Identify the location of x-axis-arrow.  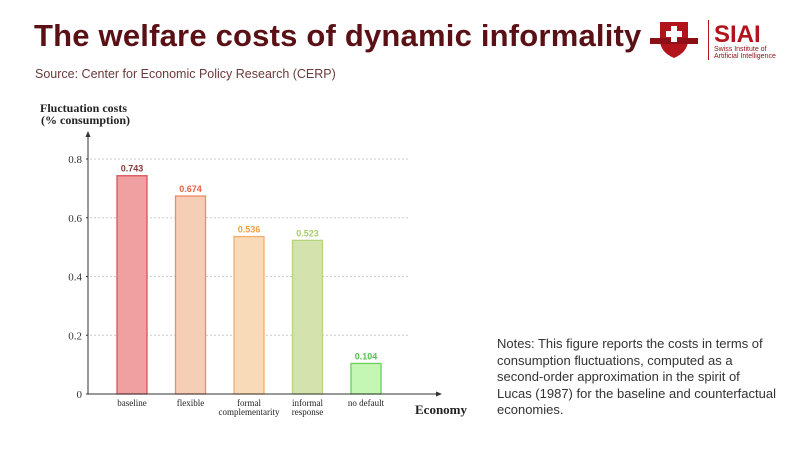
(439, 394).